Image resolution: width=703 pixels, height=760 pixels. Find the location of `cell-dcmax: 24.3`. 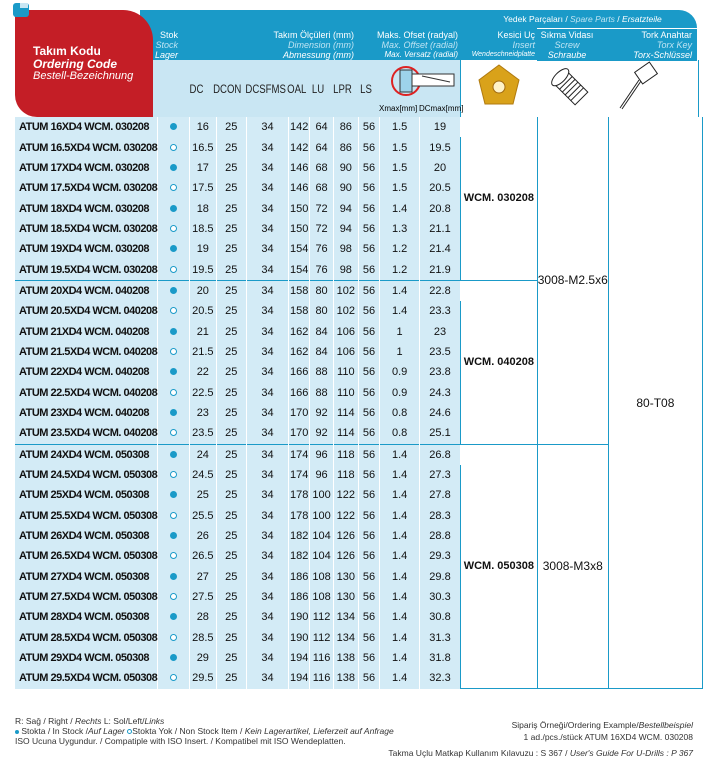

cell-dcmax: 24.3 is located at coordinates (440, 392).